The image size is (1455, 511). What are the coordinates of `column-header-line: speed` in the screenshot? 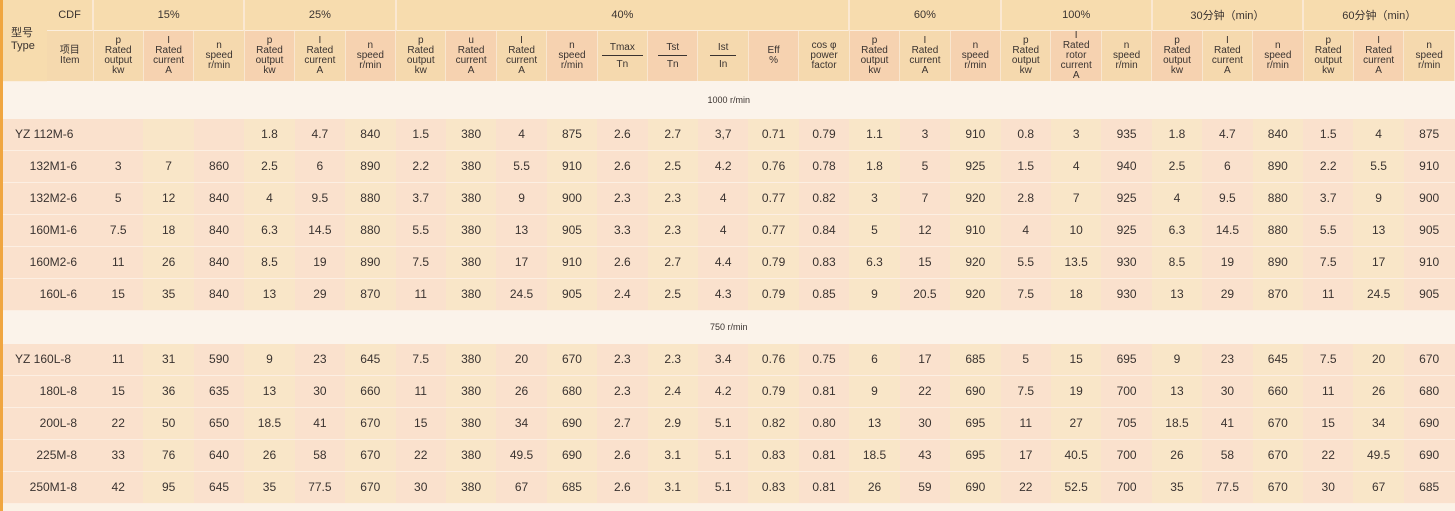 It's located at (1126, 55).